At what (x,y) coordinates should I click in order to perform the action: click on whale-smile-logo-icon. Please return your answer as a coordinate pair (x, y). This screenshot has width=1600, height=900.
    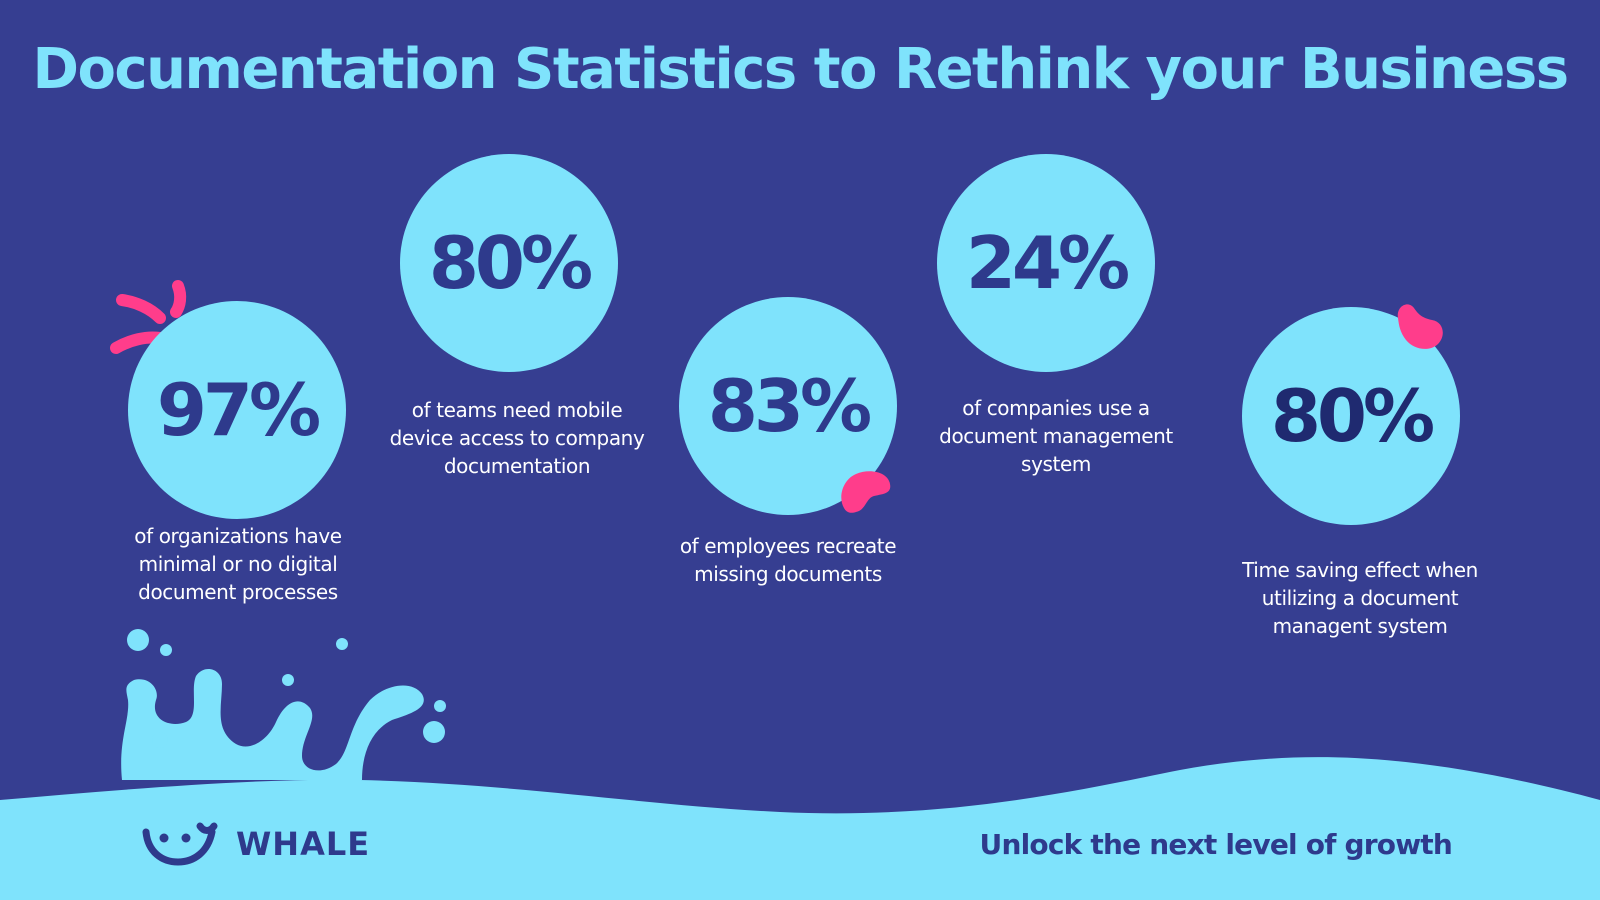
    Looking at the image, I should click on (180, 844).